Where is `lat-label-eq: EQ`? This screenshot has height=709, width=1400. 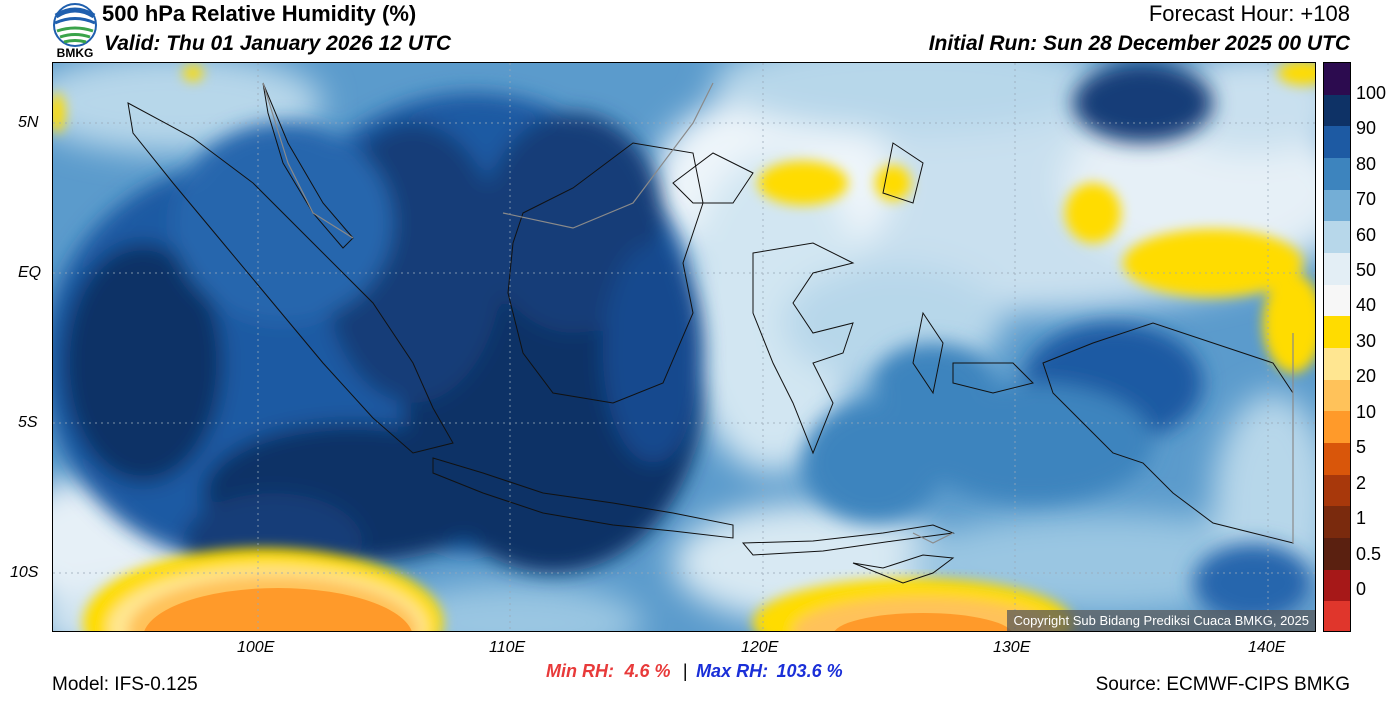 lat-label-eq: EQ is located at coordinates (30, 272).